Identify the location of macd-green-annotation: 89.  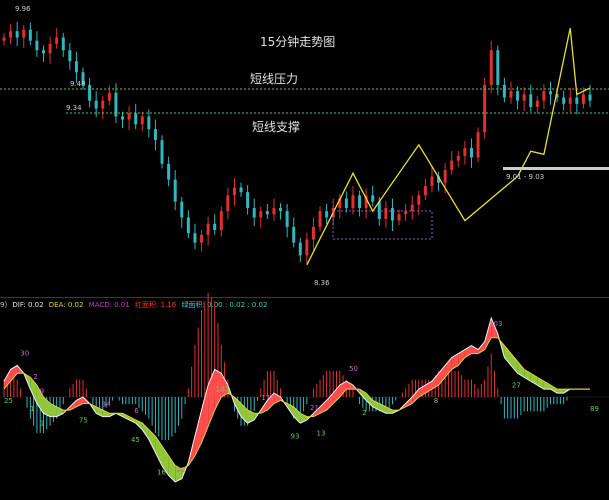
(594, 409).